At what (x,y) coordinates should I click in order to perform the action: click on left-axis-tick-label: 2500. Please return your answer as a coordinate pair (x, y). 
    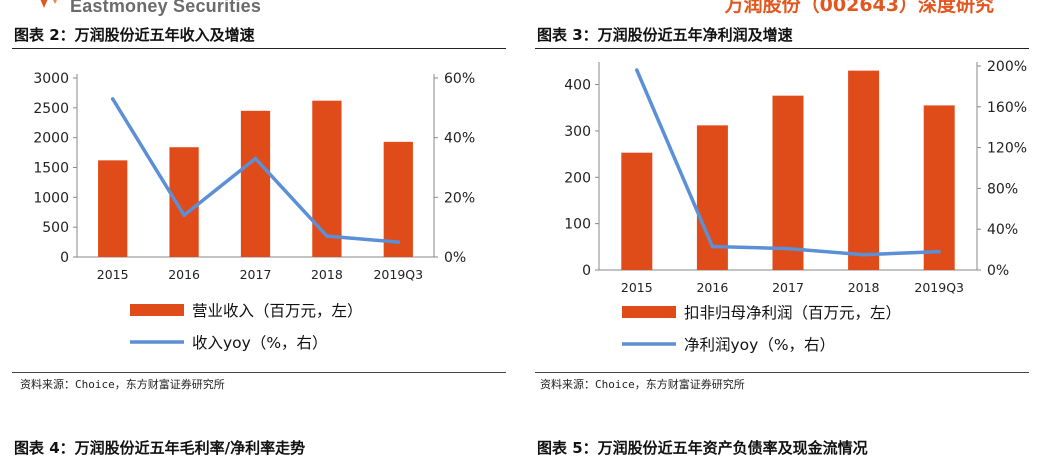
    Looking at the image, I should click on (51, 109).